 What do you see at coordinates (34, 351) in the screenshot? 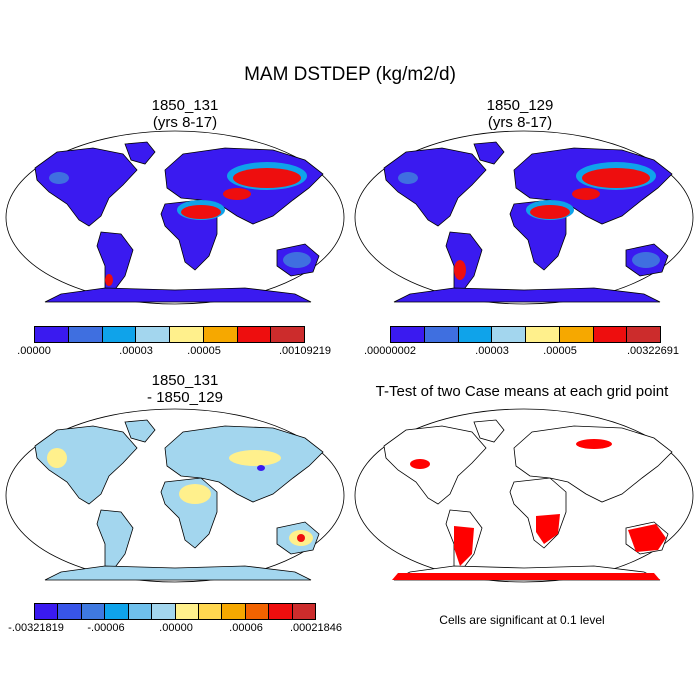
I see `panel-1-tick-1: .00000` at bounding box center [34, 351].